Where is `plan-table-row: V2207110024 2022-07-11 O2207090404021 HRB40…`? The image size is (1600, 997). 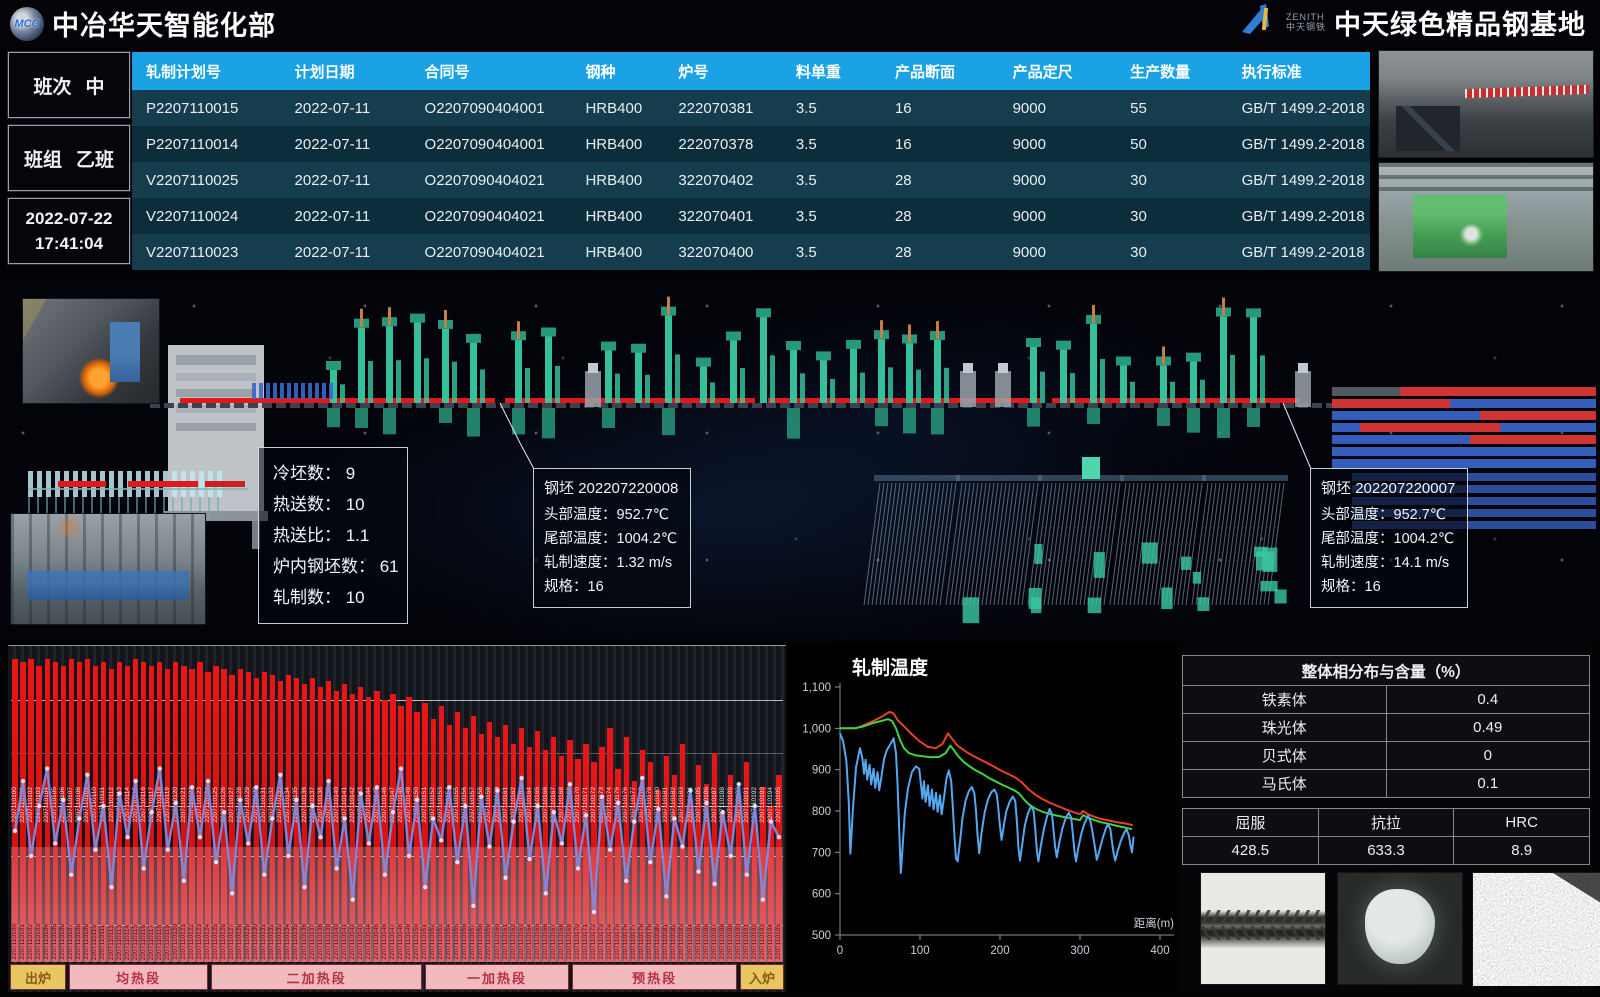 plan-table-row: V2207110024 2022-07-11 O2207090404021 HRB40… is located at coordinates (751, 216).